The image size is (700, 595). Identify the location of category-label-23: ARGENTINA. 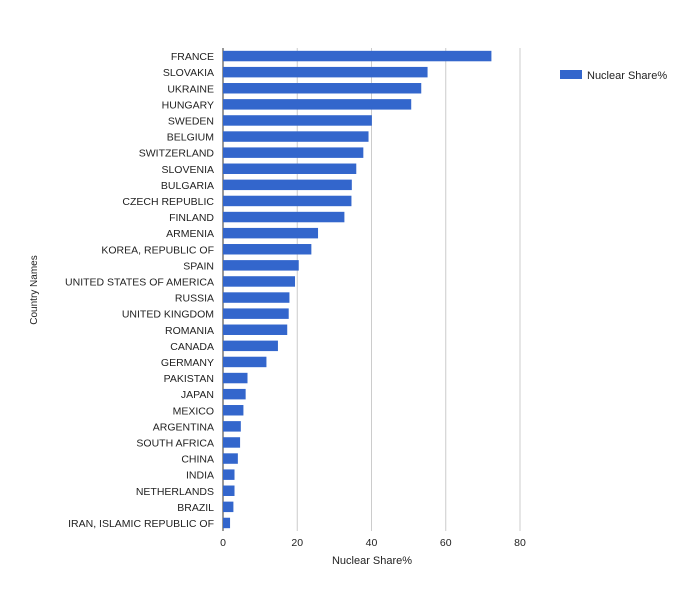
(183, 427).